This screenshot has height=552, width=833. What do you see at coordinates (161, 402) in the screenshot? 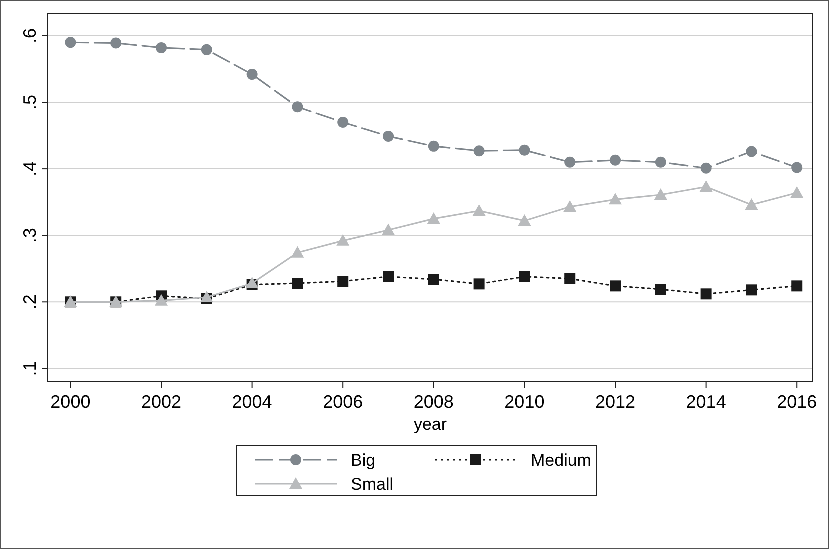
I see `x-tick-label: 2002` at bounding box center [161, 402].